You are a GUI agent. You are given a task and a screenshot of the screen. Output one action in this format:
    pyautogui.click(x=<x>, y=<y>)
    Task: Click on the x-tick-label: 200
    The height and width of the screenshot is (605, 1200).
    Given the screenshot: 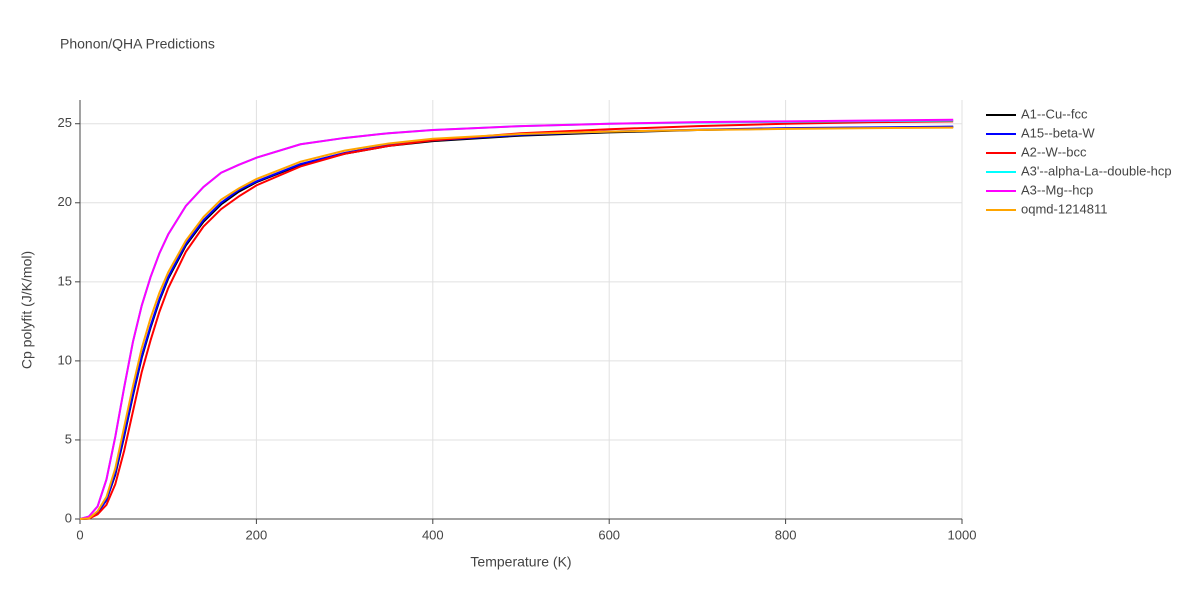 What is the action you would take?
    pyautogui.click(x=257, y=534)
    